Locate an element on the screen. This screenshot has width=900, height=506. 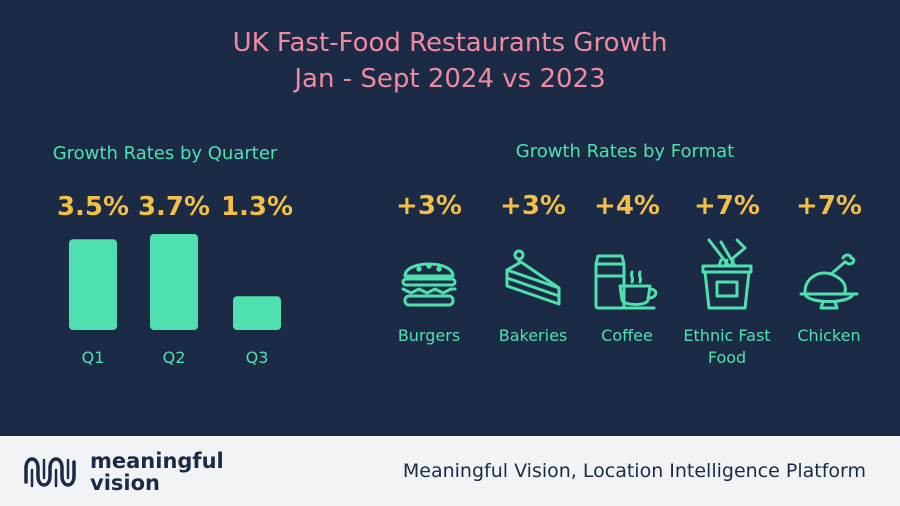
main-subtitle: Jan - Sept 2024 vs 2023 is located at coordinates (450, 79).